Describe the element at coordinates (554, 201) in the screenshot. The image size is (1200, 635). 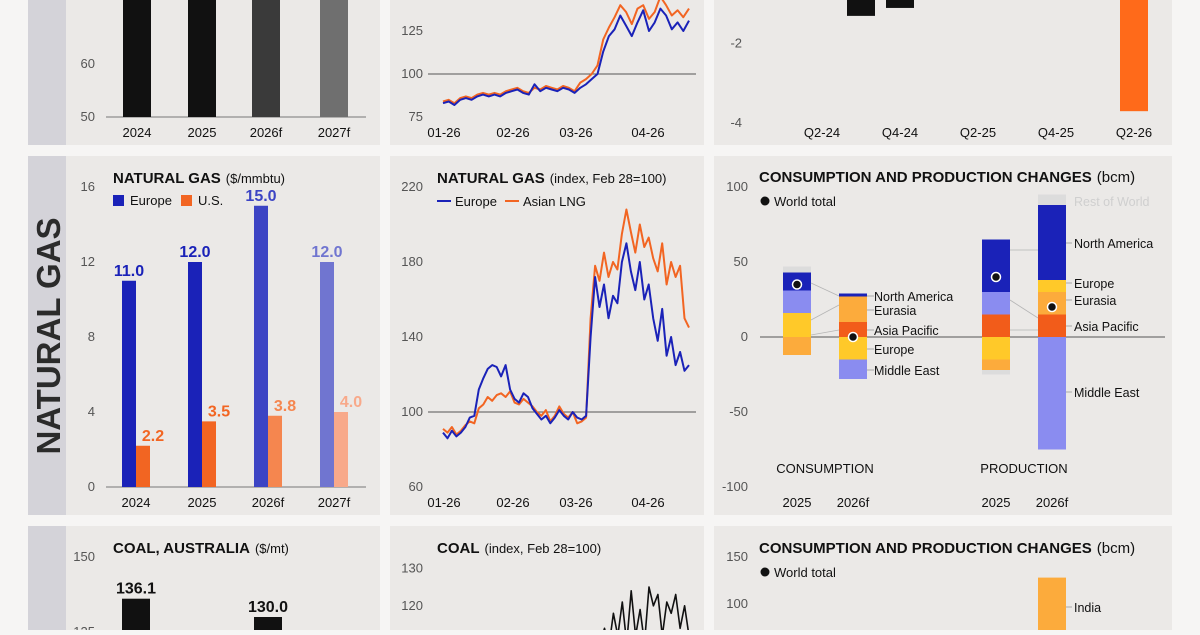
I see `legend-label-asian-lng: Asian LNG` at that location.